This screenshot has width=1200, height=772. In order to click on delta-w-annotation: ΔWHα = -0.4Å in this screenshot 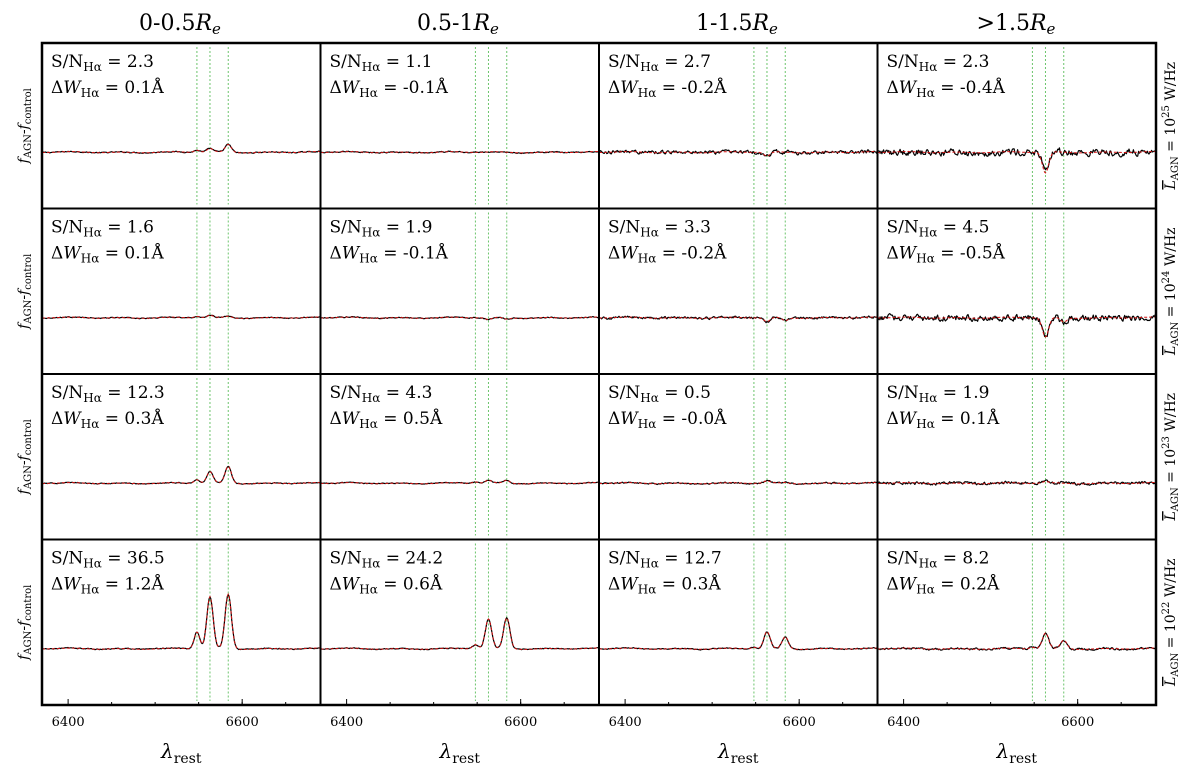, I will do `click(946, 88)`.